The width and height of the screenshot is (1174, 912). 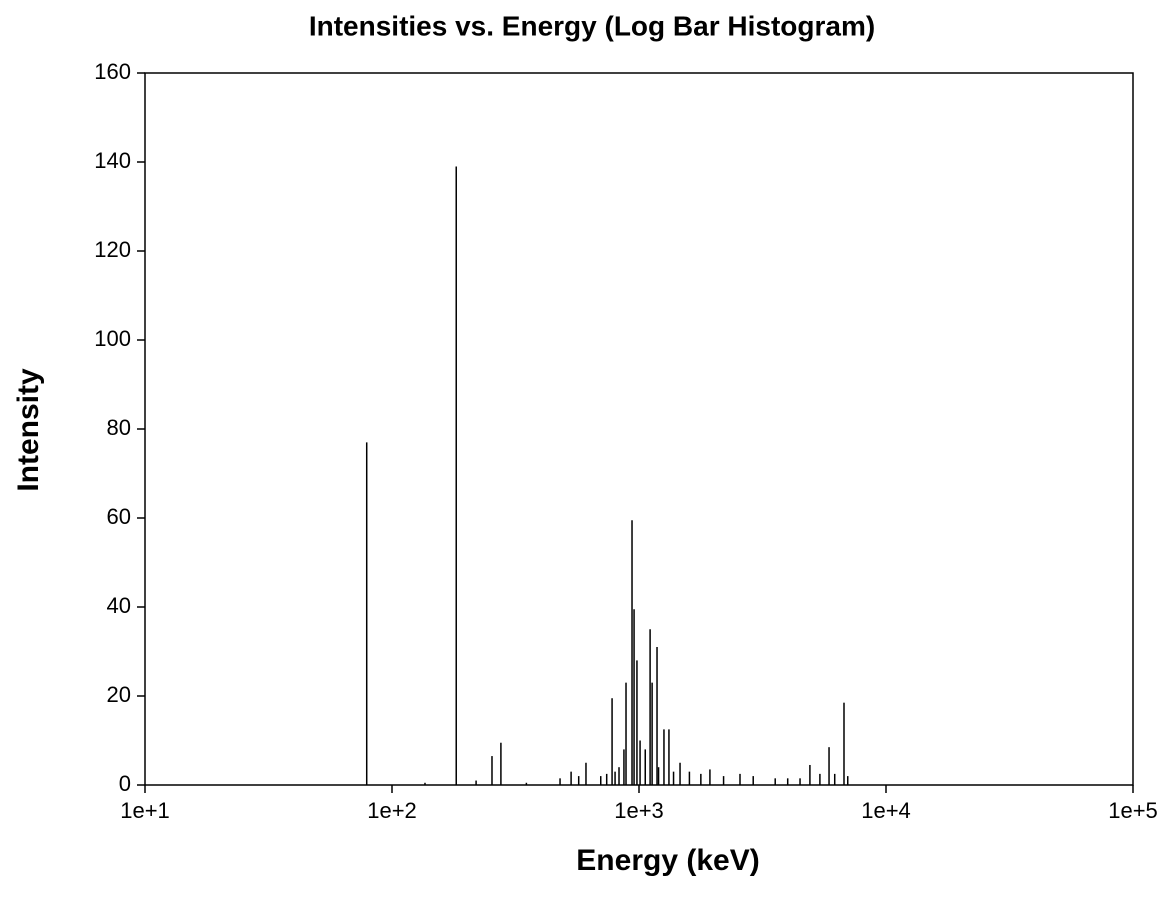 What do you see at coordinates (667, 860) in the screenshot?
I see `x-axis-label: Energy (keV)` at bounding box center [667, 860].